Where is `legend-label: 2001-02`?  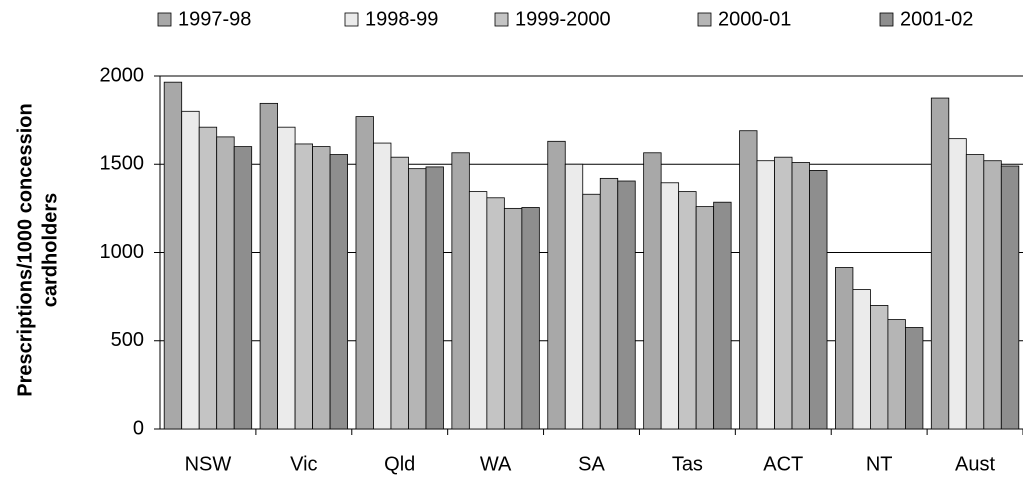
legend-label: 2001-02 is located at coordinates (936, 19).